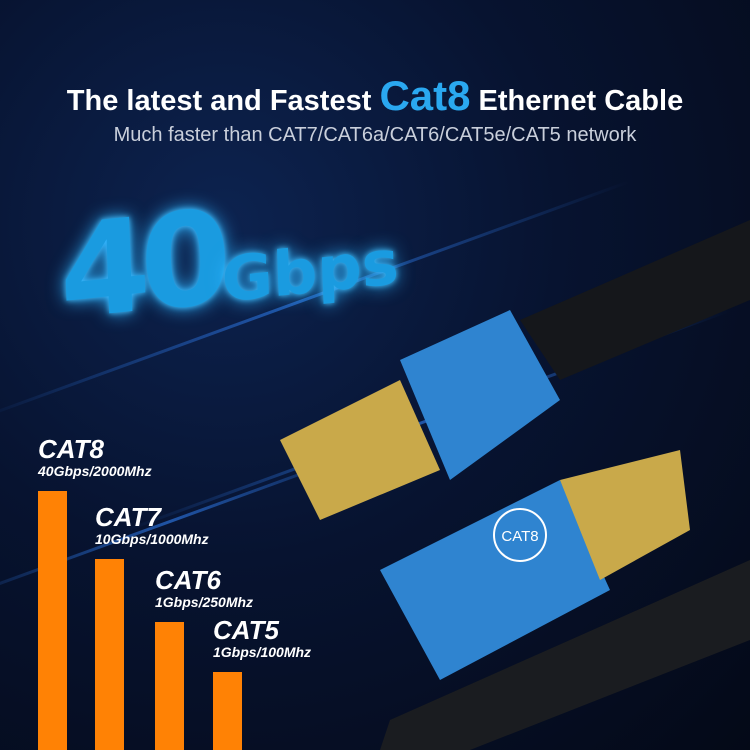 Image resolution: width=750 pixels, height=750 pixels. I want to click on flat-cable-upper, so click(635, 300).